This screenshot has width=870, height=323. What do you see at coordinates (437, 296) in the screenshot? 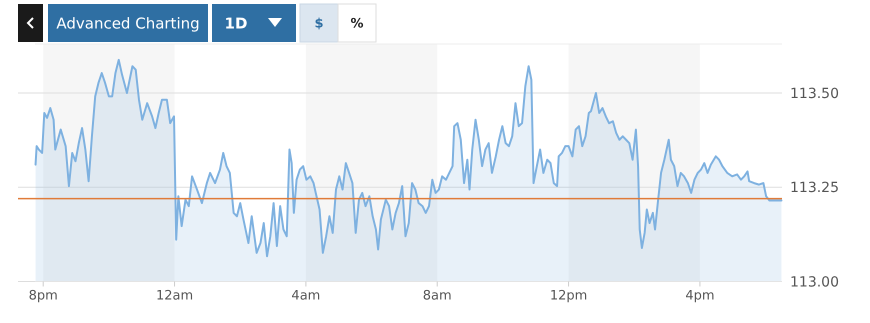
I see `x-tick-label: 8am` at bounding box center [437, 296].